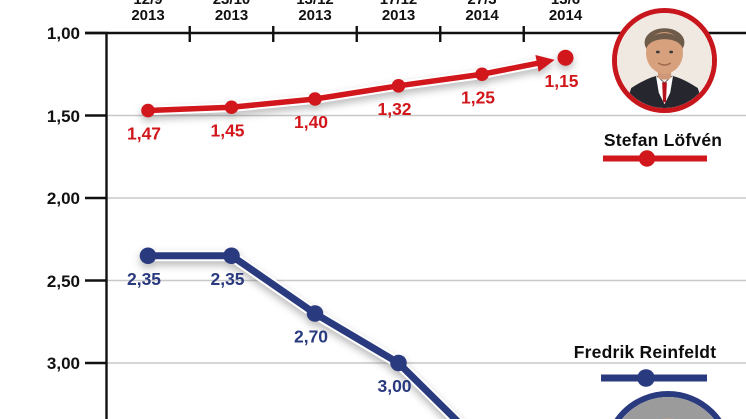 Image resolution: width=746 pixels, height=419 pixels. Describe the element at coordinates (482, 4) in the screenshot. I see `date-day-month: 27/3` at that location.